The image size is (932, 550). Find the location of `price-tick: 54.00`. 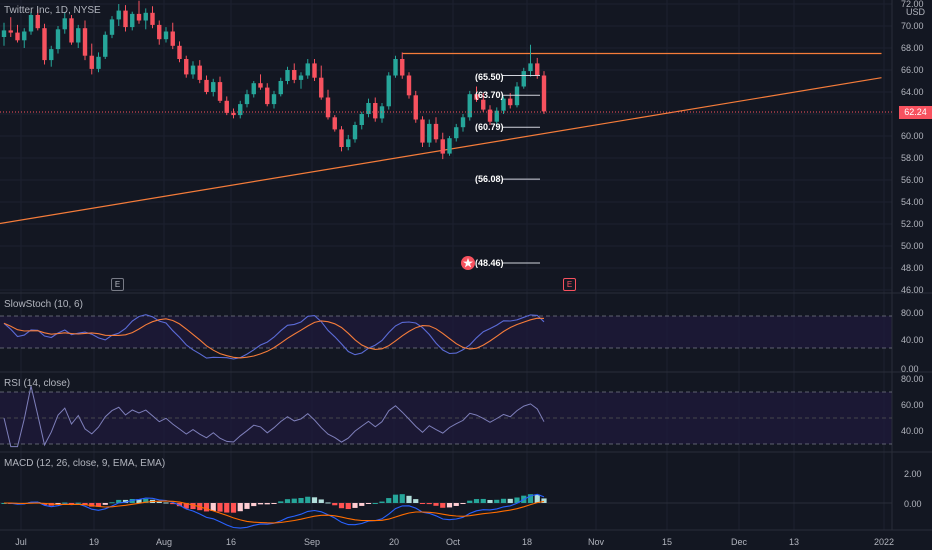

price-tick: 54.00 is located at coordinates (912, 202).